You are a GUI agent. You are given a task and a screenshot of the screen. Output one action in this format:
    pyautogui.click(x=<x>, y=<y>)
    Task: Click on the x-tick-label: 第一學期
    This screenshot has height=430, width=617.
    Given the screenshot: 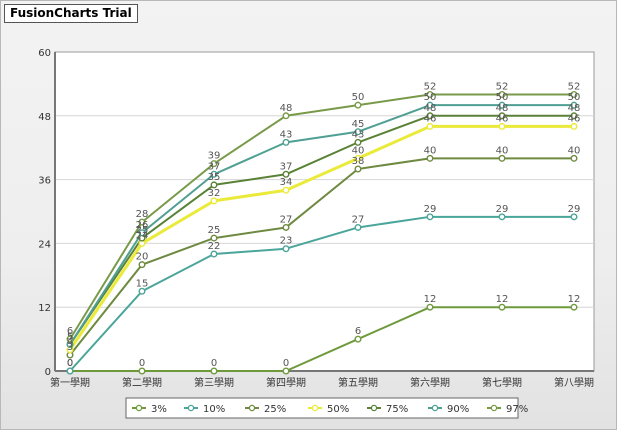 What is the action you would take?
    pyautogui.click(x=70, y=382)
    